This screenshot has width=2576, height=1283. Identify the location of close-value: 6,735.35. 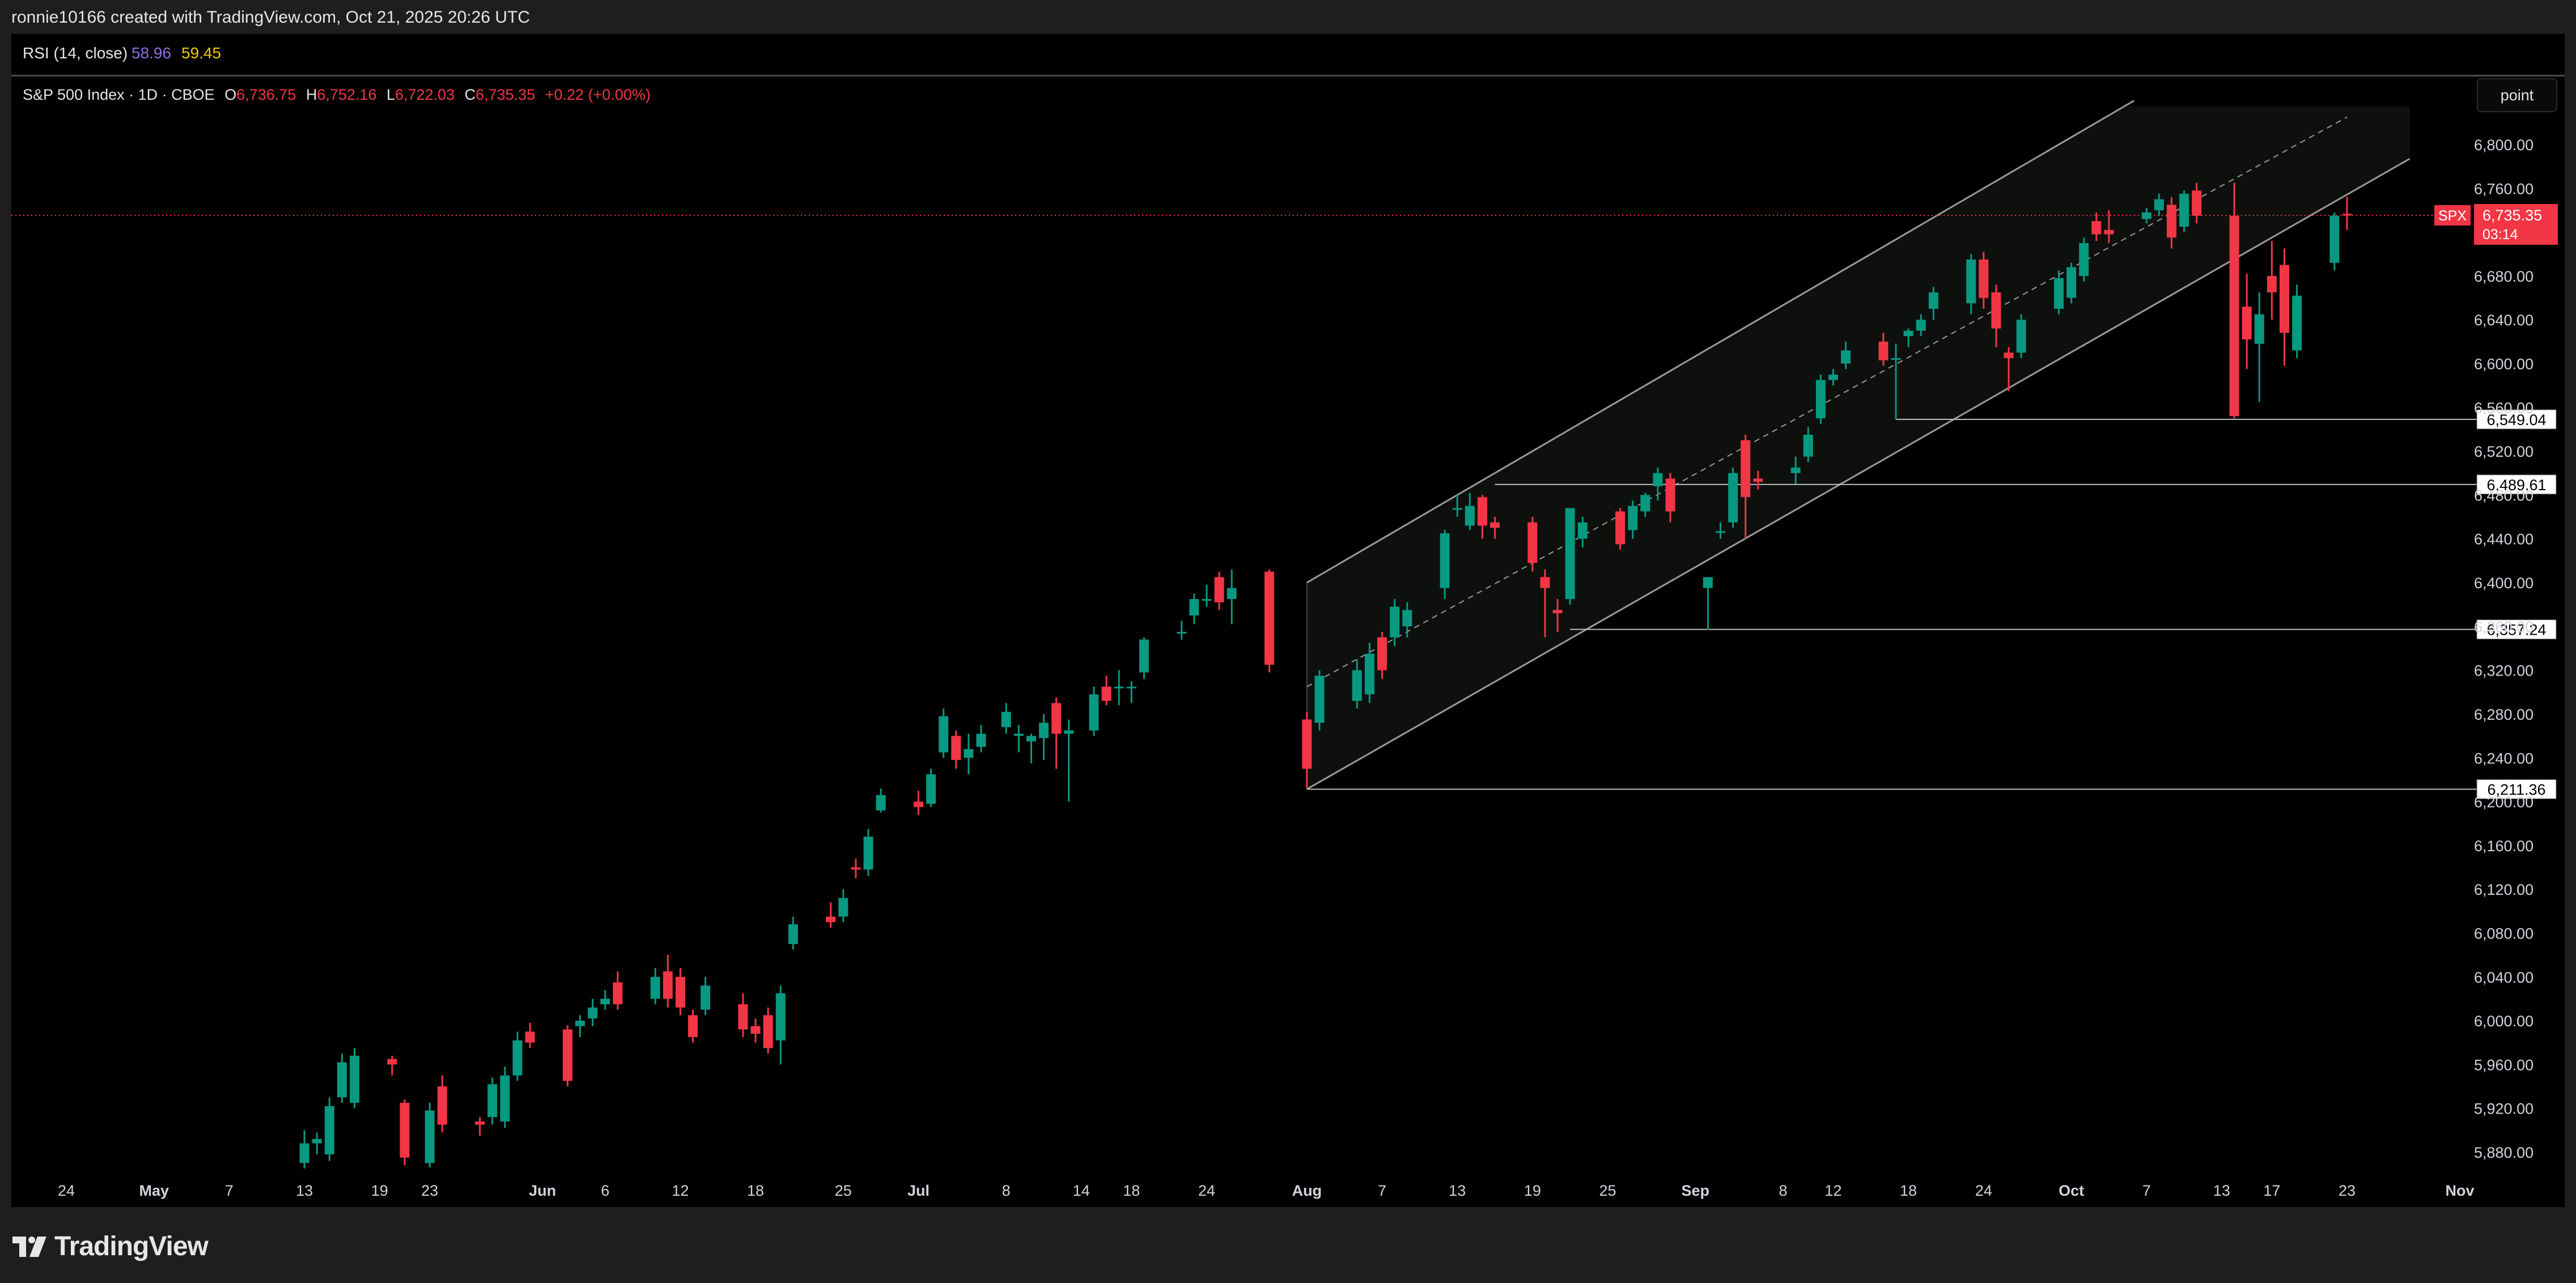
(506, 94).